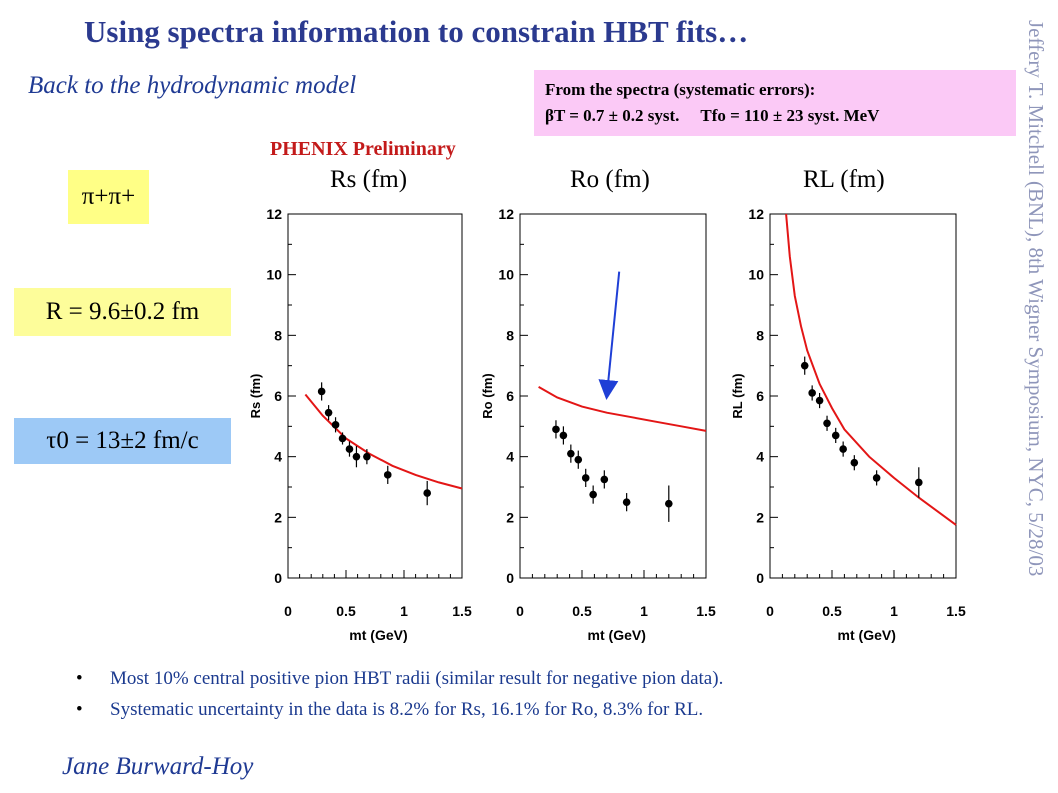 This screenshot has height=793, width=1058. What do you see at coordinates (278, 396) in the screenshot?
I see `y-tick-label-rs: 6` at bounding box center [278, 396].